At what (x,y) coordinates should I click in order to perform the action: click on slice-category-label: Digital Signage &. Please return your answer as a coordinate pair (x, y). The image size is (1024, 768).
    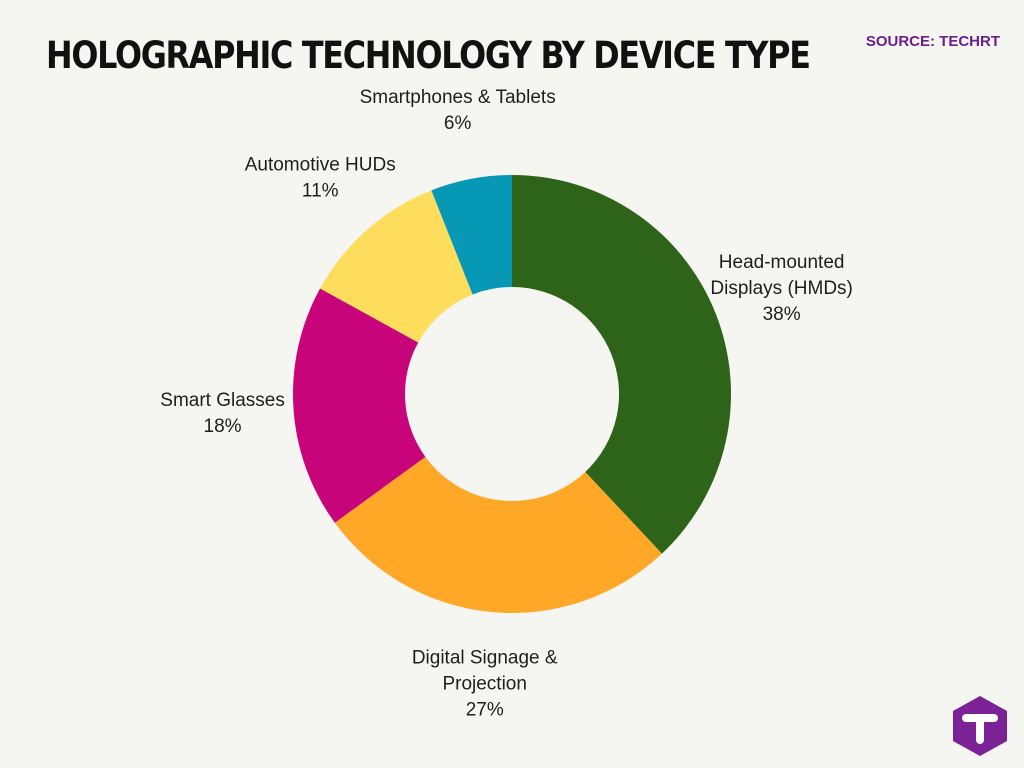
    Looking at the image, I should click on (485, 658).